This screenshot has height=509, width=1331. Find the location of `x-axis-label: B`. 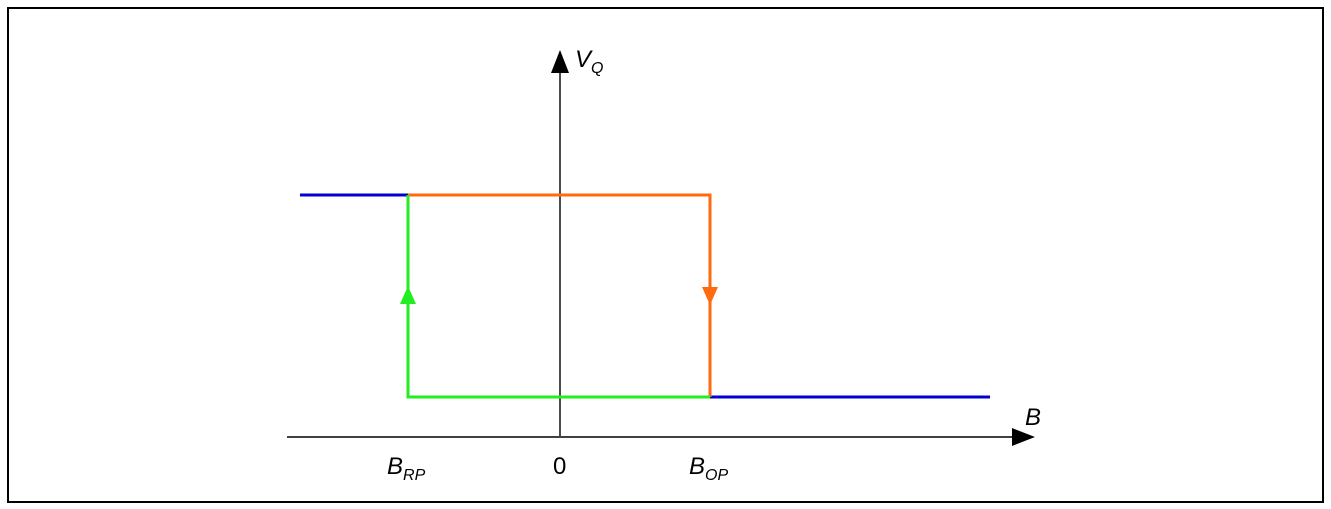

x-axis-label: B is located at coordinates (1033, 417).